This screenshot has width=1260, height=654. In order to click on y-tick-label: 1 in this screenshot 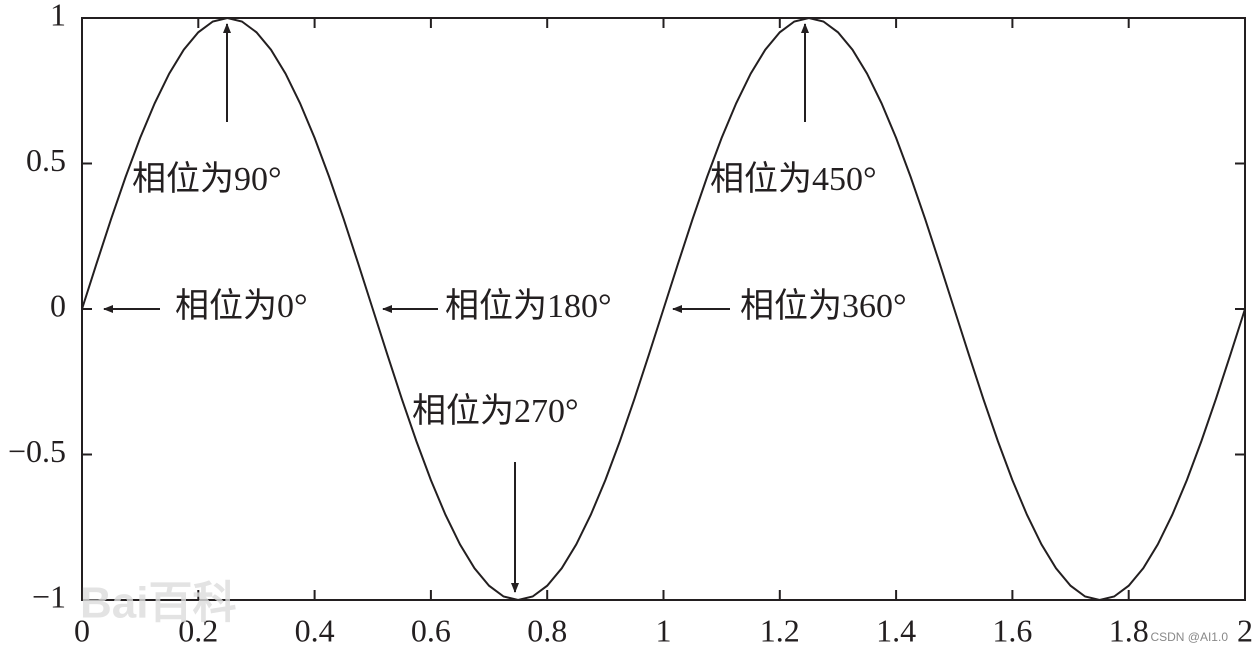, I will do `click(58, 16)`.